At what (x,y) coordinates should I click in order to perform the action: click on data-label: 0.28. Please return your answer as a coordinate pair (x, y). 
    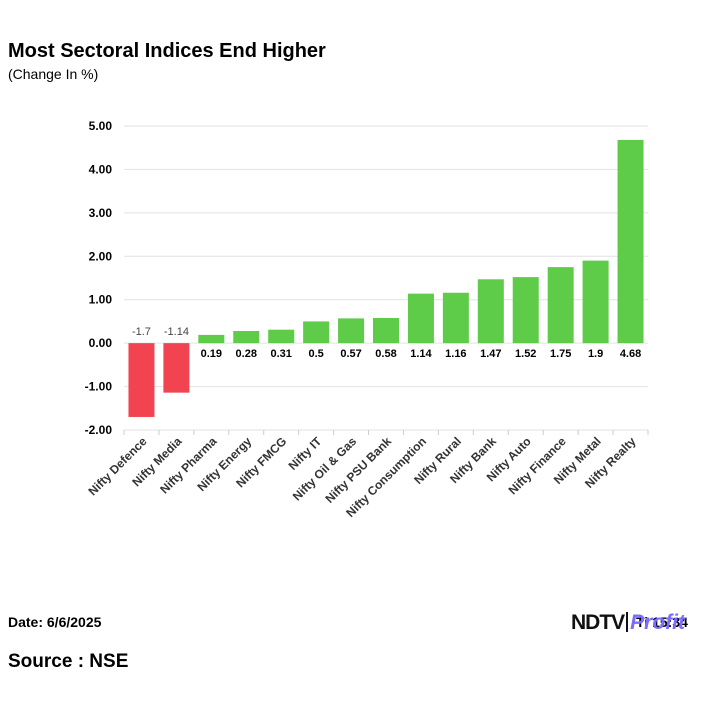
    Looking at the image, I should click on (246, 354).